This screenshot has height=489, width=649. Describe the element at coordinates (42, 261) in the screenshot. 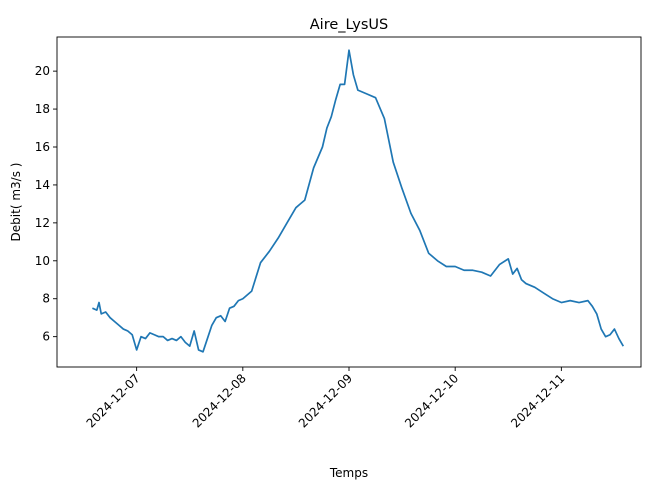

I see `y-tick-label: 10` at that location.